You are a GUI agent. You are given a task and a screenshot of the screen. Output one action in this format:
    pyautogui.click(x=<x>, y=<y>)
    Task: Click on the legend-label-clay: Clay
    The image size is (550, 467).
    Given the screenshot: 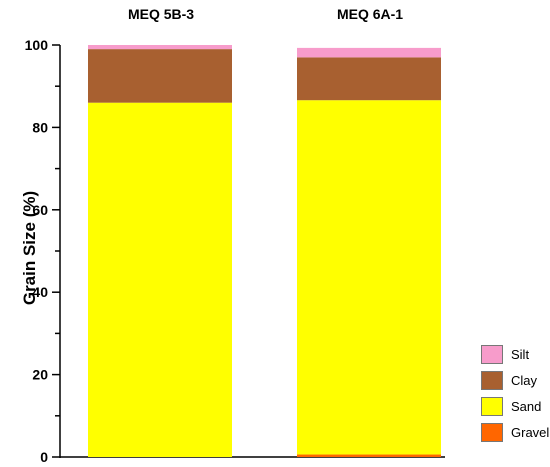 What is the action you would take?
    pyautogui.click(x=524, y=380)
    